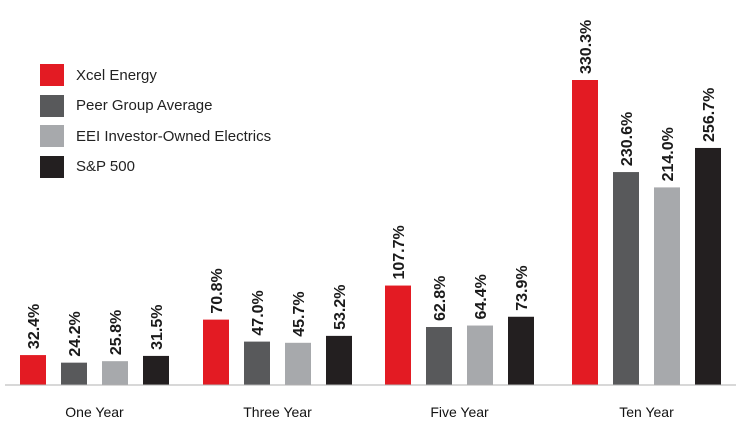  What do you see at coordinates (459, 412) in the screenshot?
I see `category-label-five-year: Five Year` at bounding box center [459, 412].